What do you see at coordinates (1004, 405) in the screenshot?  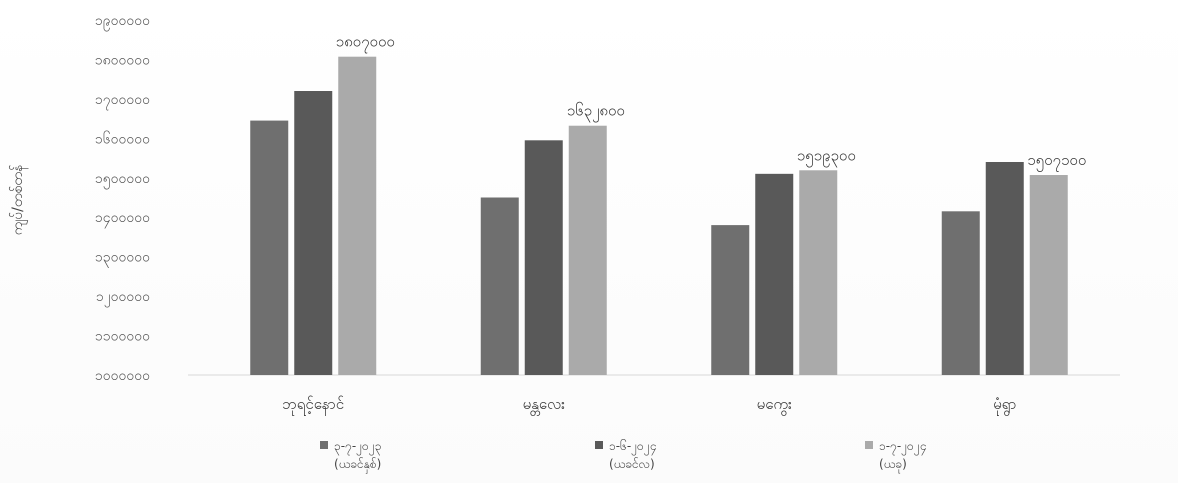 I see `x-tick-label: မုံရွာ` at bounding box center [1004, 405].